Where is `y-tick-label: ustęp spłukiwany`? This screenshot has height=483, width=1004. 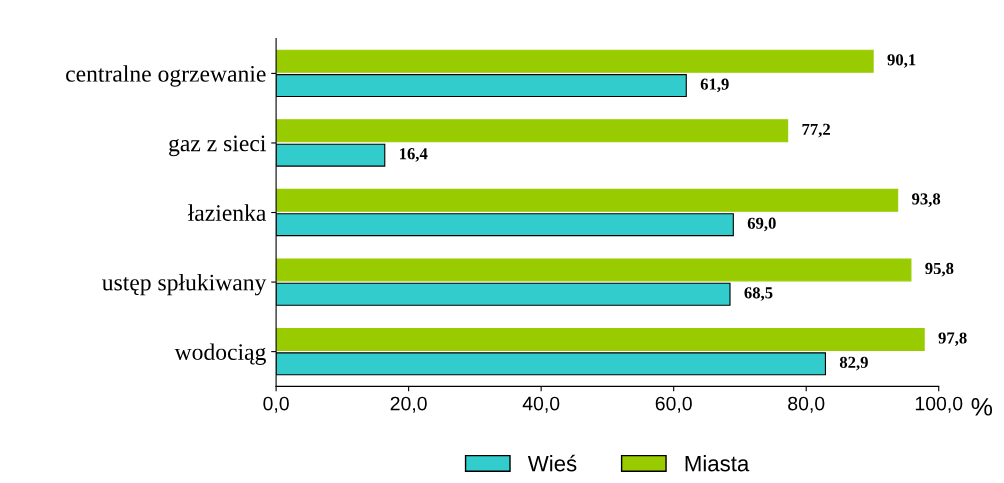 y-tick-label: ustęp spłukiwany is located at coordinates (184, 284).